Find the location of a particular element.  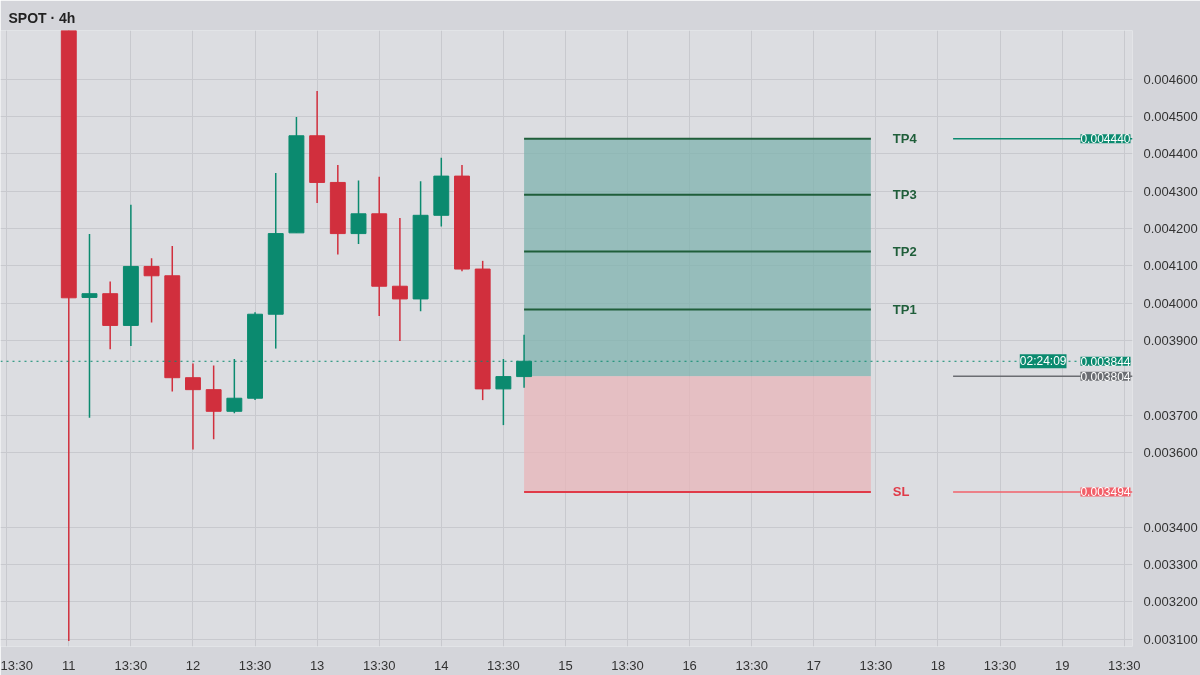

ref-line-label: 0.003494 is located at coordinates (1105, 492).